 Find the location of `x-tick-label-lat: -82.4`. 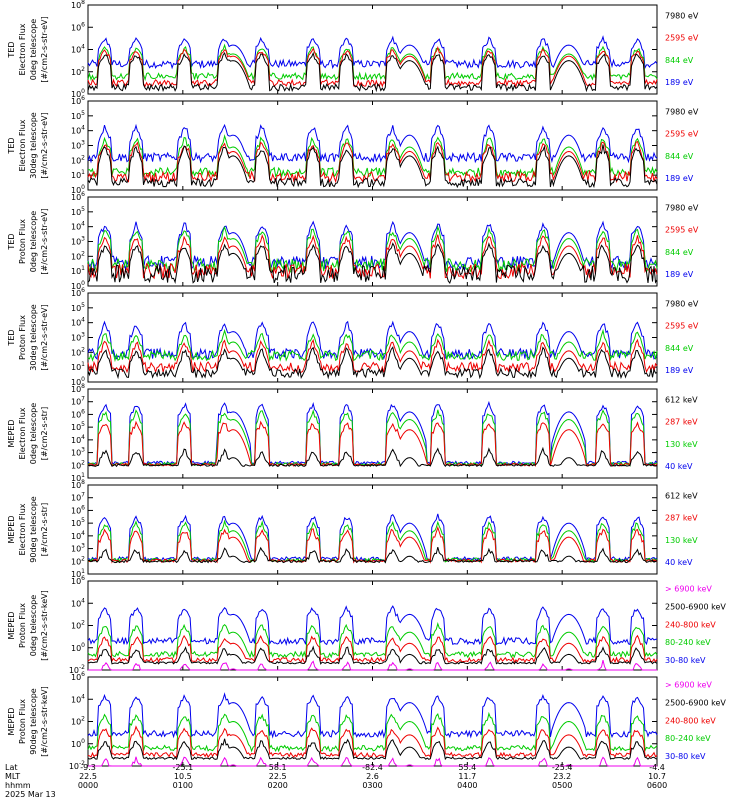

x-tick-label-lat: -82.4 is located at coordinates (372, 767).